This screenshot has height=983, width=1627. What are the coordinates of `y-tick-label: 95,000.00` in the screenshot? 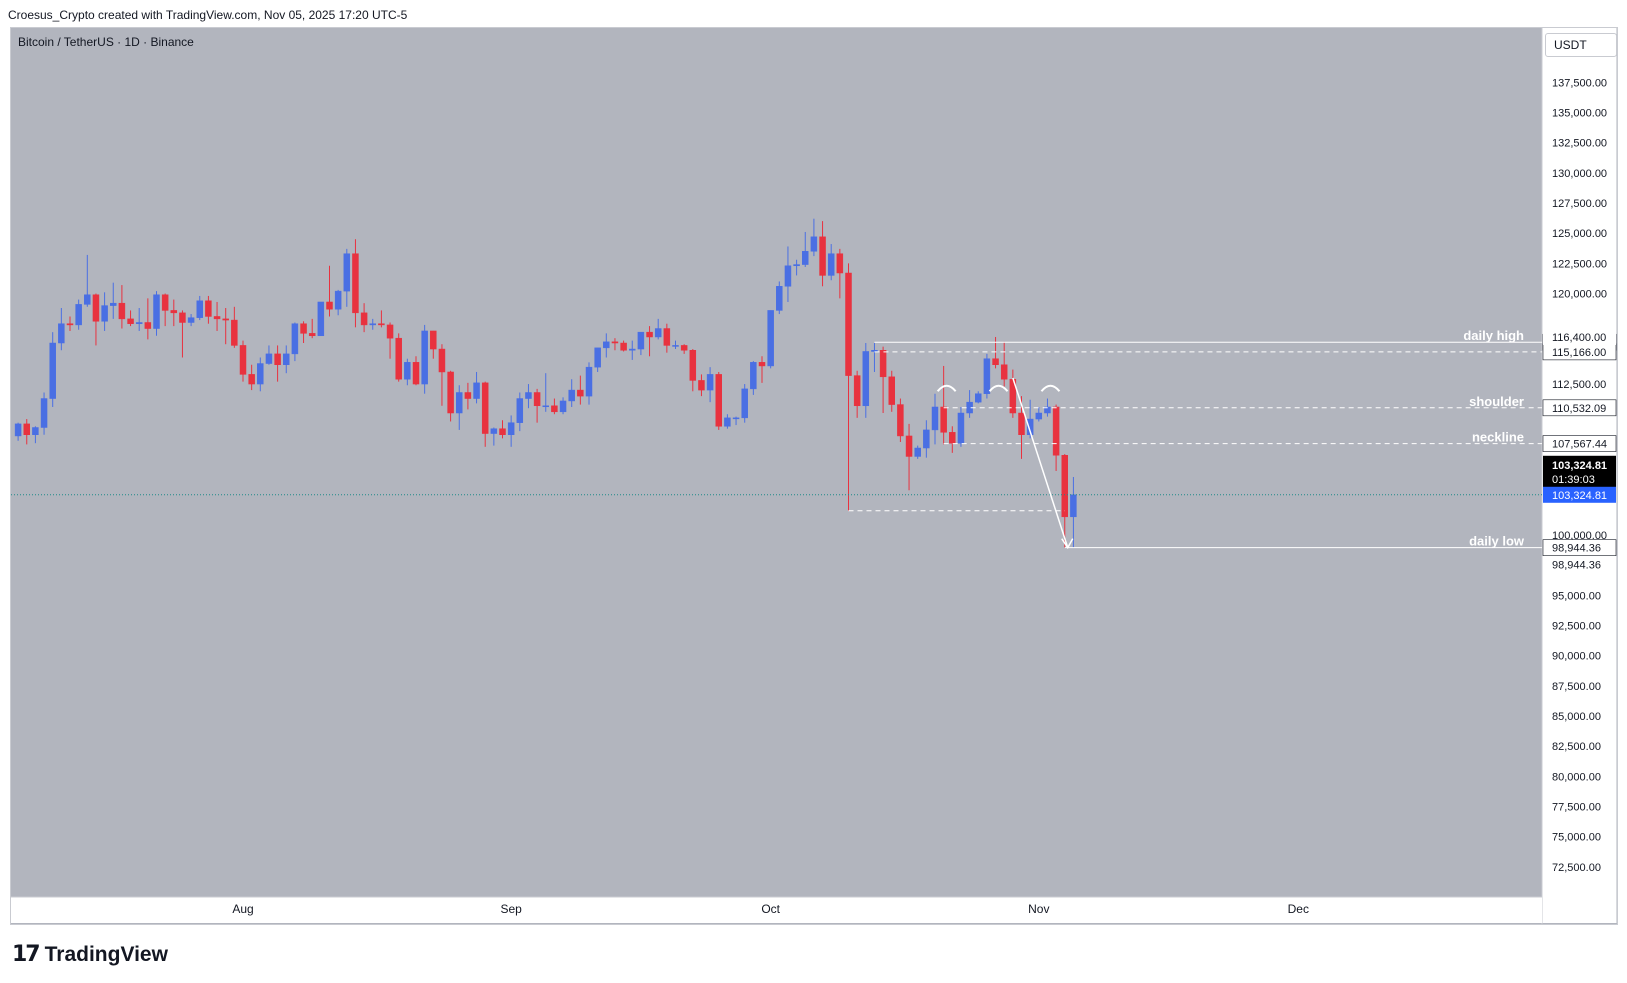 It's located at (1576, 596).